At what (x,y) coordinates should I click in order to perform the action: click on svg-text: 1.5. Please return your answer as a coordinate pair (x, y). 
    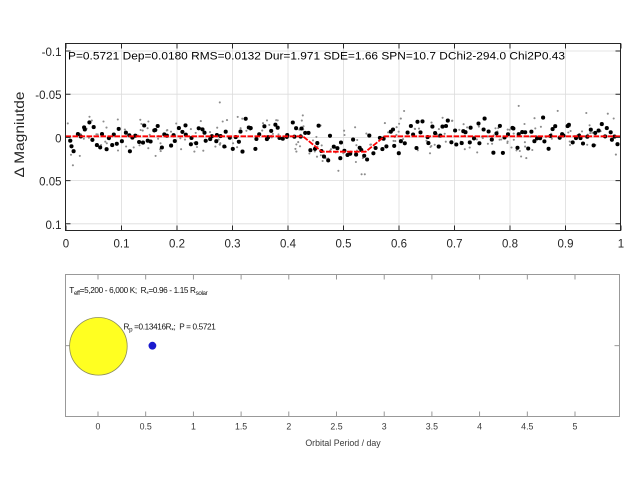
    Looking at the image, I should click on (241, 427).